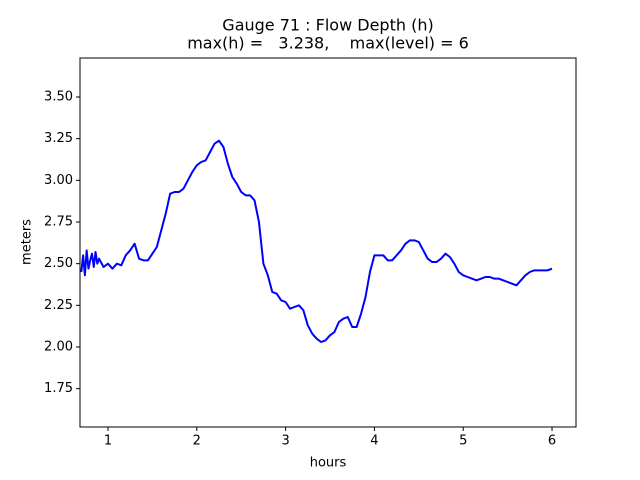 Image resolution: width=640 pixels, height=480 pixels. I want to click on y-tick-label: 2.50, so click(58, 263).